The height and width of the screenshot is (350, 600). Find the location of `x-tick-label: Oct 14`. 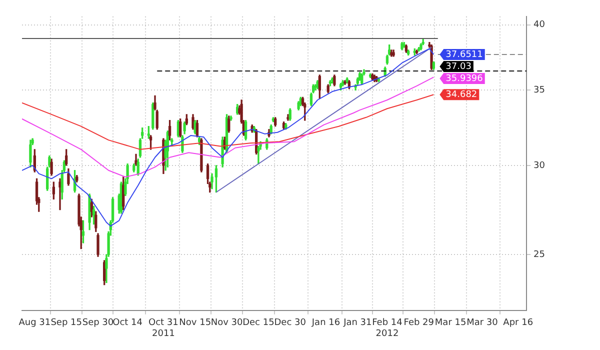

x-tick-label: Oct 14 is located at coordinates (127, 323).